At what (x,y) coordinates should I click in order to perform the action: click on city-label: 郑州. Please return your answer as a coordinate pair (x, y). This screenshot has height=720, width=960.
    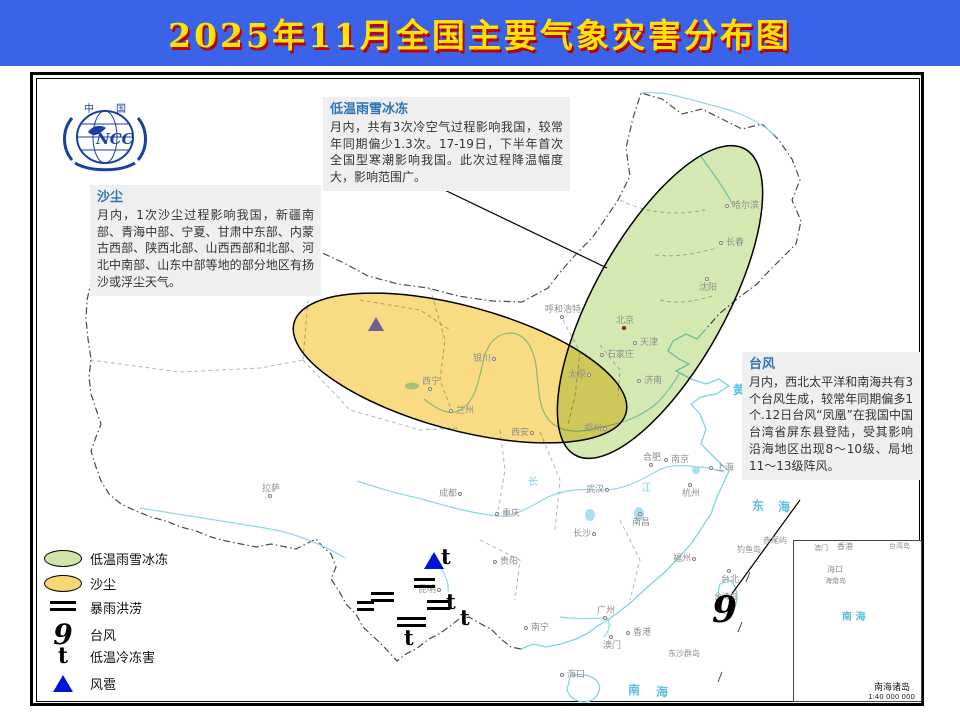
    Looking at the image, I should click on (592, 429).